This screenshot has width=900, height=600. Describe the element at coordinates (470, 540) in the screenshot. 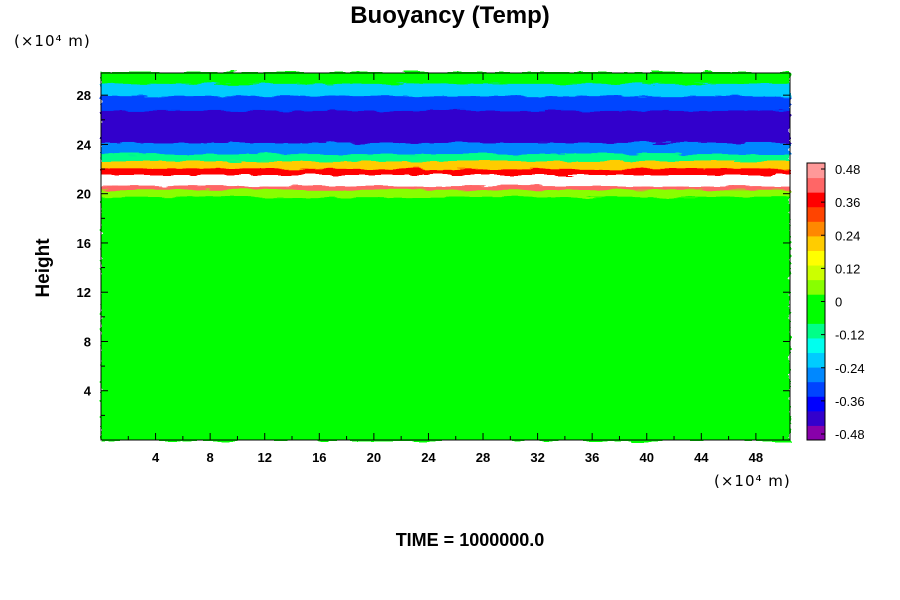

I see `time-label: TIME = 1000000.0` at that location.